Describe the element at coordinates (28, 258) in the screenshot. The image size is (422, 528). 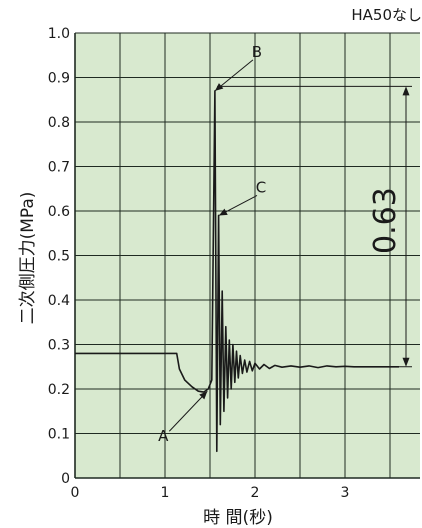
I see `y-axis-title: 二次側圧力(MPa)` at that location.